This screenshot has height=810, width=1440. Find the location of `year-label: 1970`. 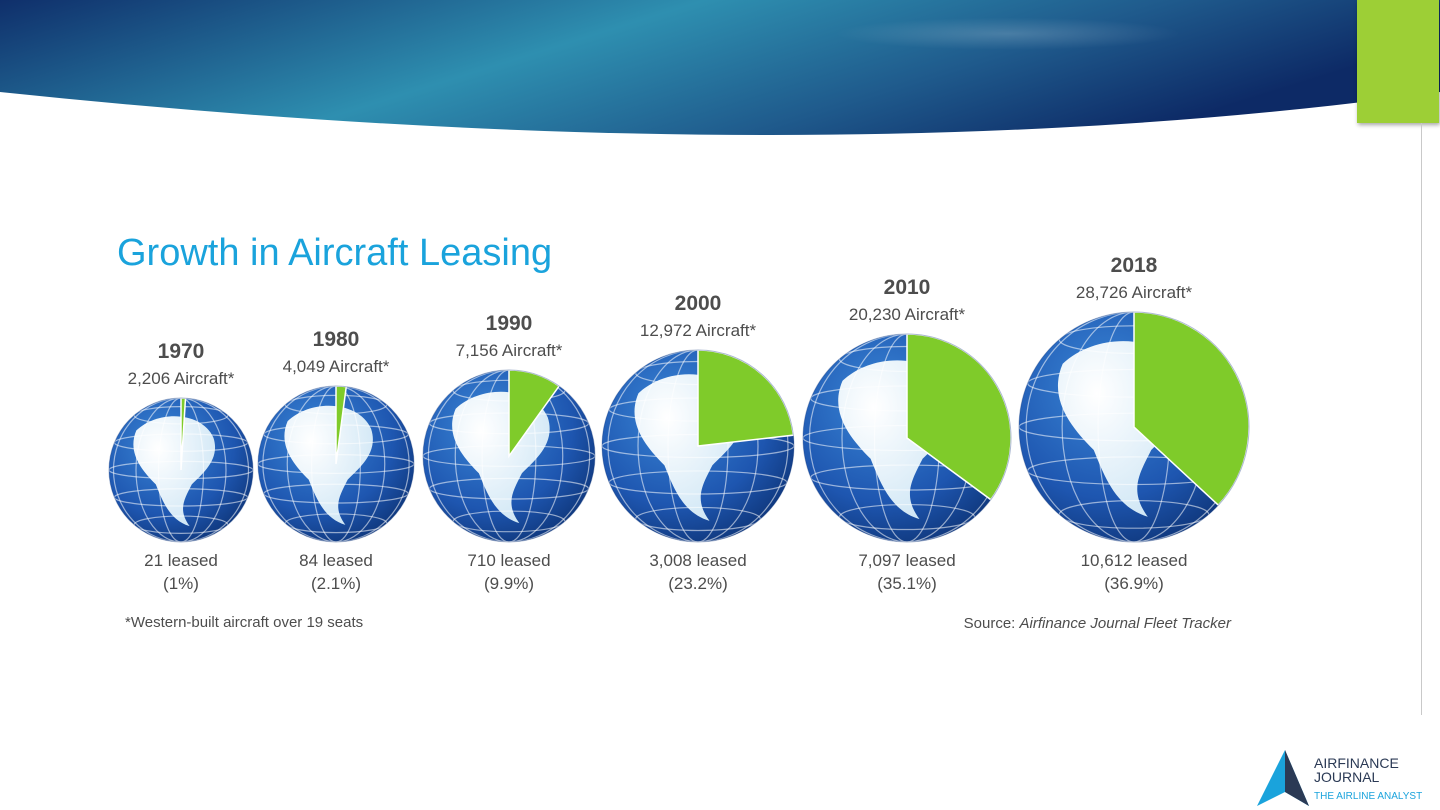

year-label: 1970 is located at coordinates (181, 351).